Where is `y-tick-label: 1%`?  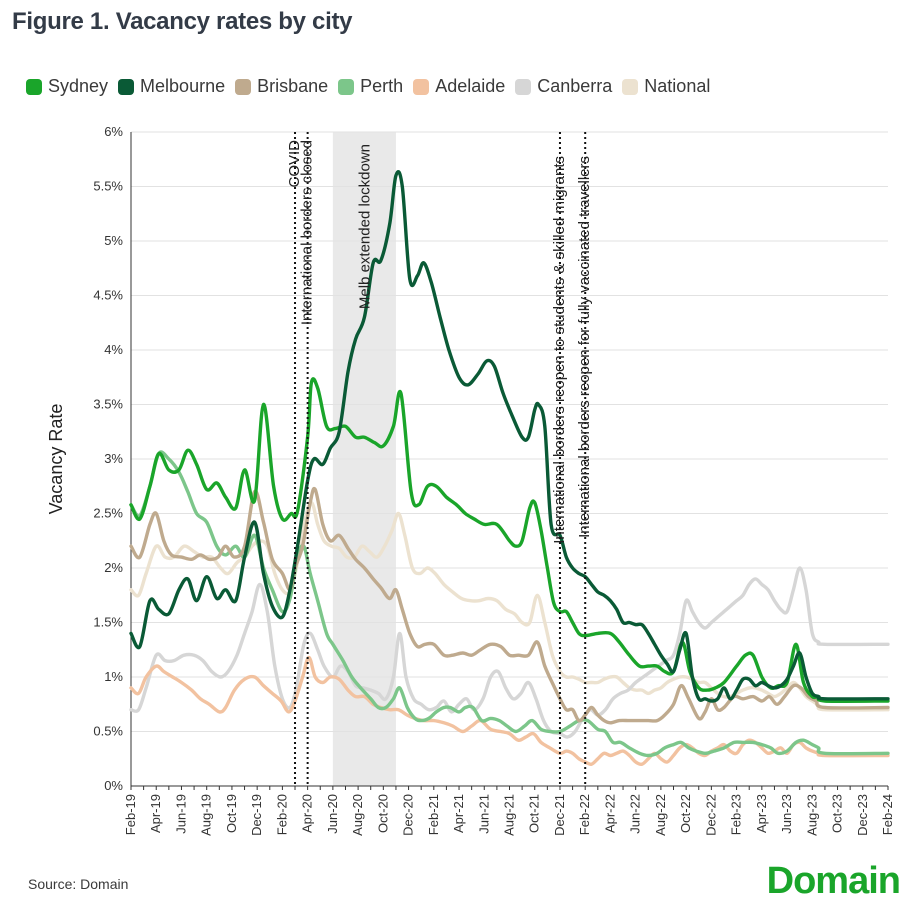
y-tick-label: 1% is located at coordinates (113, 676).